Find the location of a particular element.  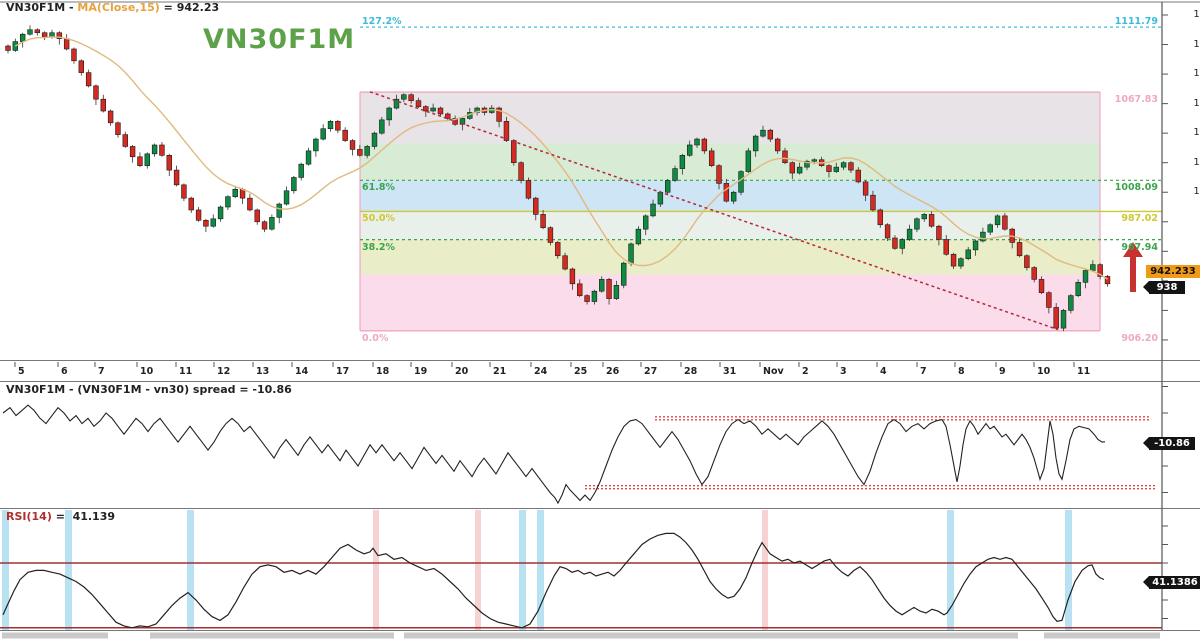

y-axis-label: 1,020 is located at coordinates (1196, 162).